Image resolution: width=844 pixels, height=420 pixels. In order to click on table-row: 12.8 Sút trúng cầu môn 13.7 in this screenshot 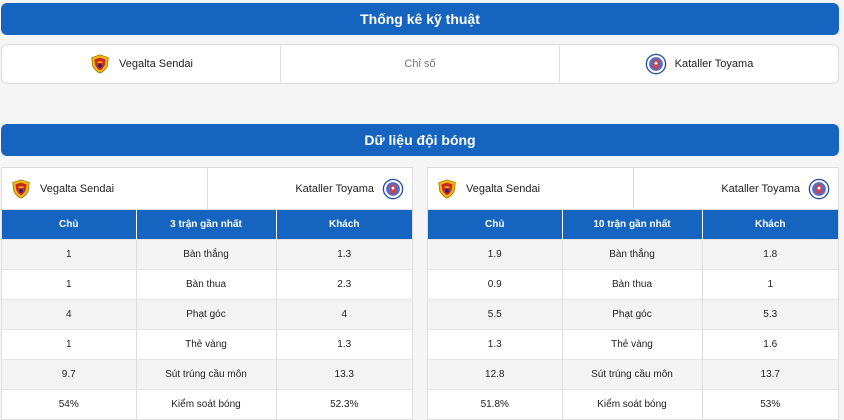, I will do `click(633, 373)`.